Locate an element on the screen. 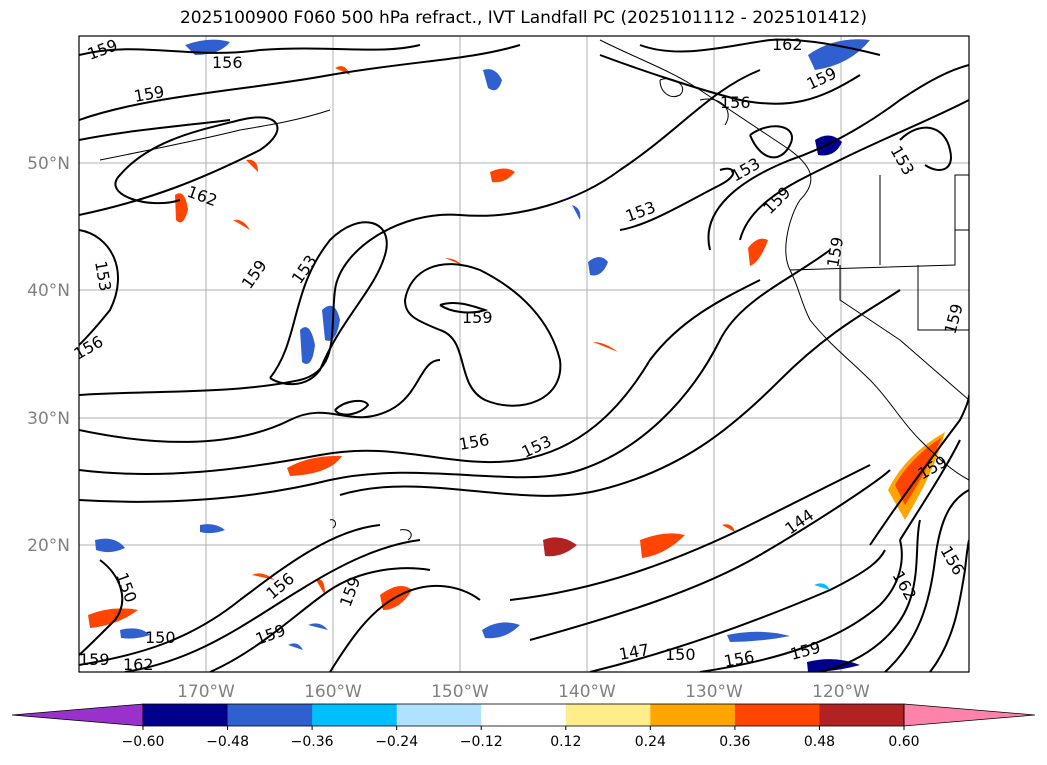  colorbar-frame is located at coordinates (523, 715).